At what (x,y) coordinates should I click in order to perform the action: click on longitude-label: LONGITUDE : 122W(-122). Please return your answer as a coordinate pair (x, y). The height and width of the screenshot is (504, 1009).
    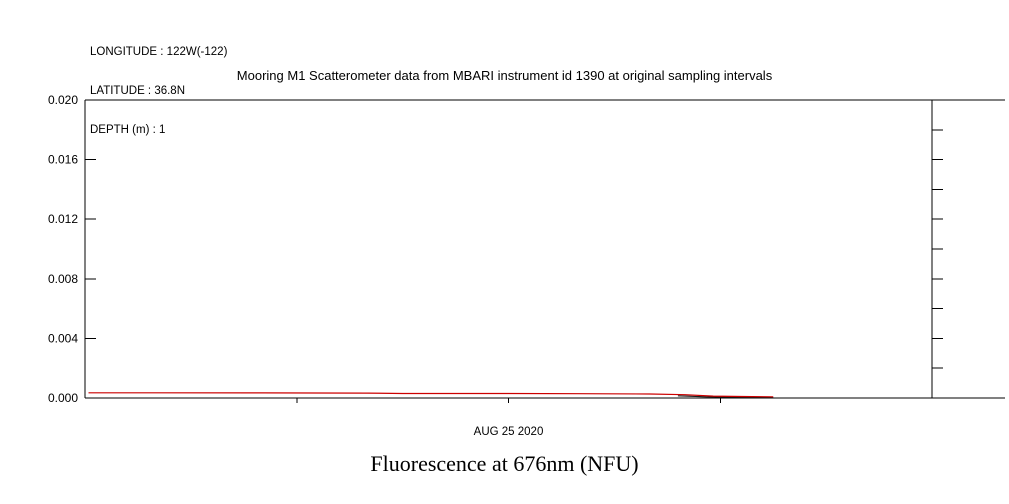
    Looking at the image, I should click on (159, 52).